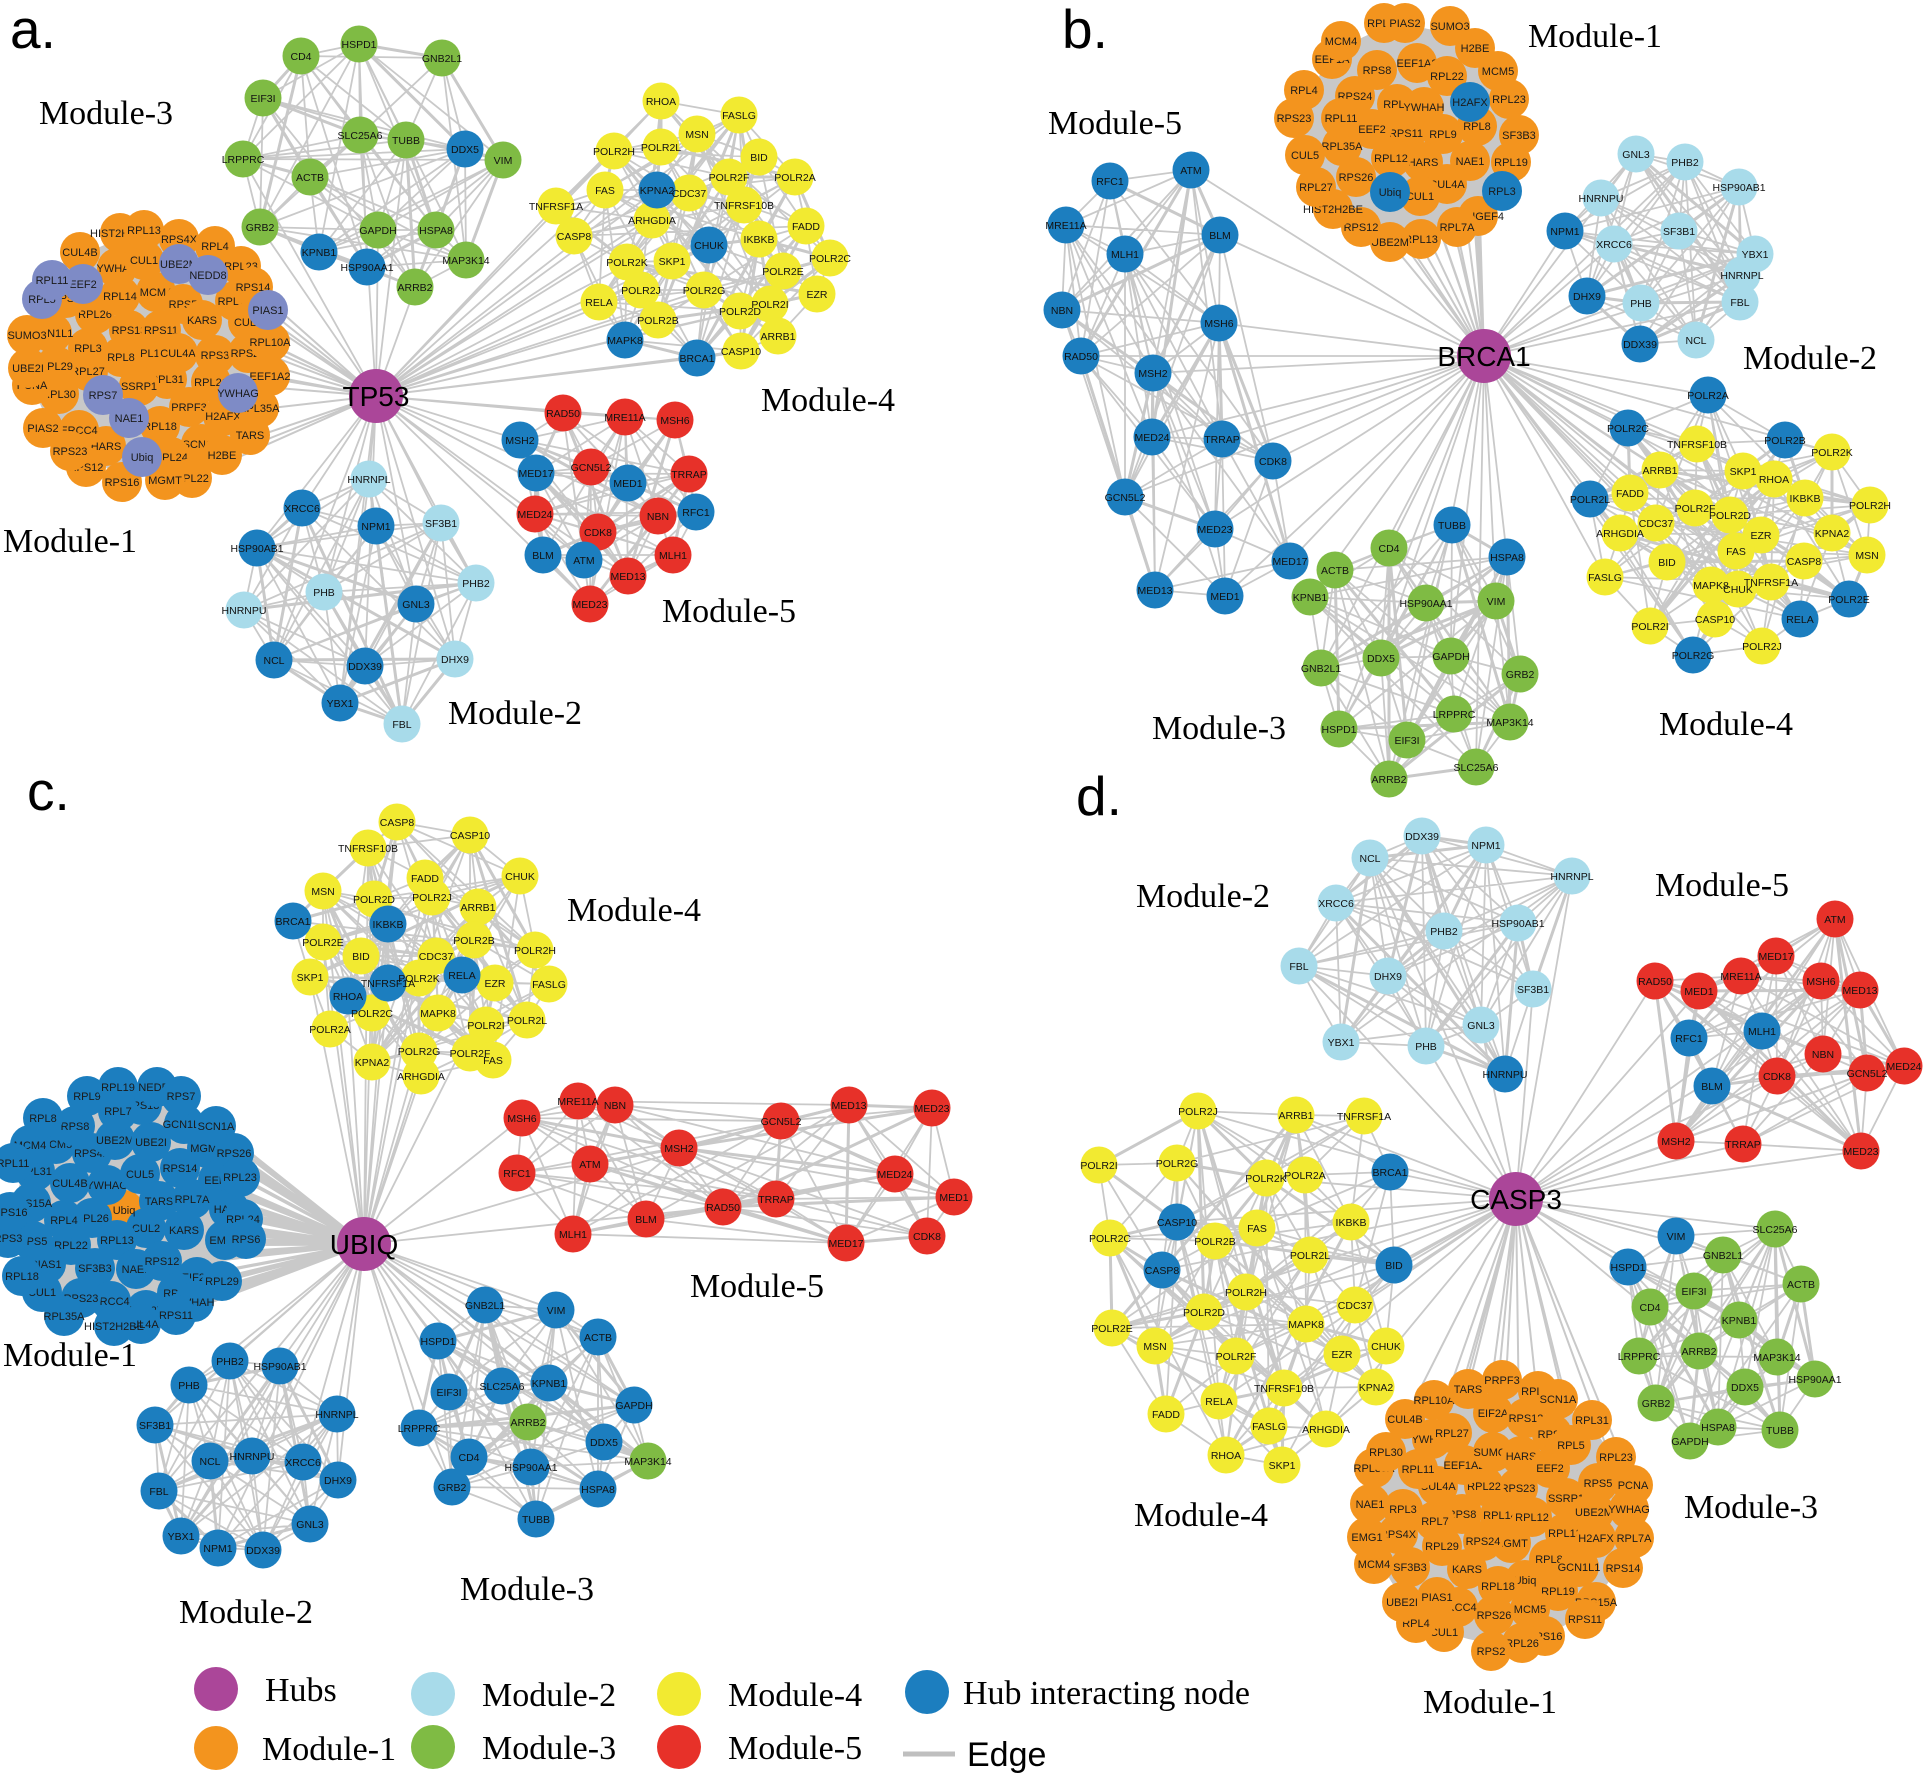 This screenshot has width=1923, height=1775. I want to click on svg-text: SF3B3, so click(1519, 136).